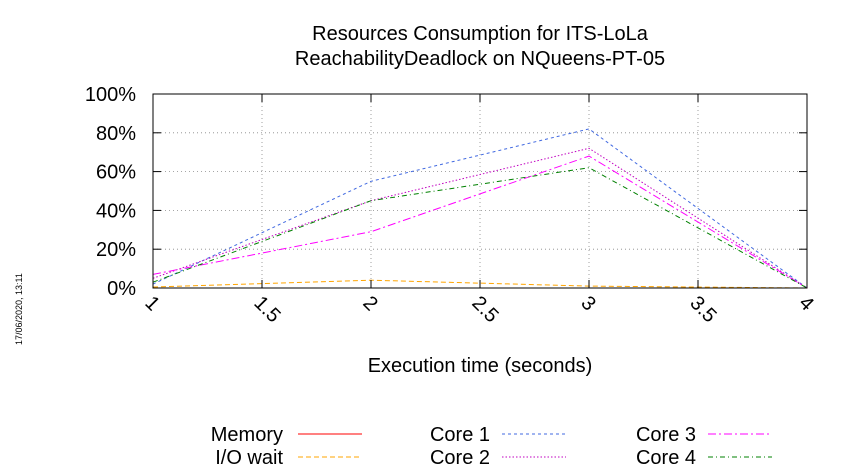 This screenshot has width=850, height=475. I want to click on x-tick-label: 2, so click(369, 303).